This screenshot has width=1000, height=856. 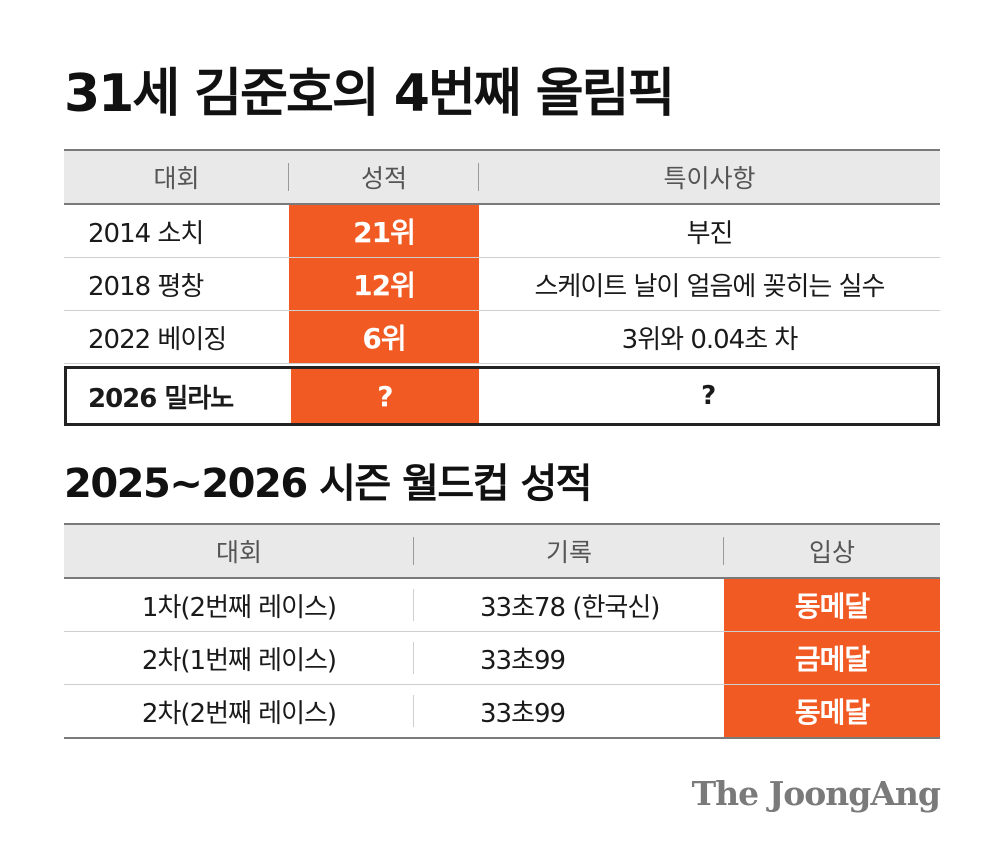 What do you see at coordinates (708, 396) in the screenshot?
I see `note-cell: ?` at bounding box center [708, 396].